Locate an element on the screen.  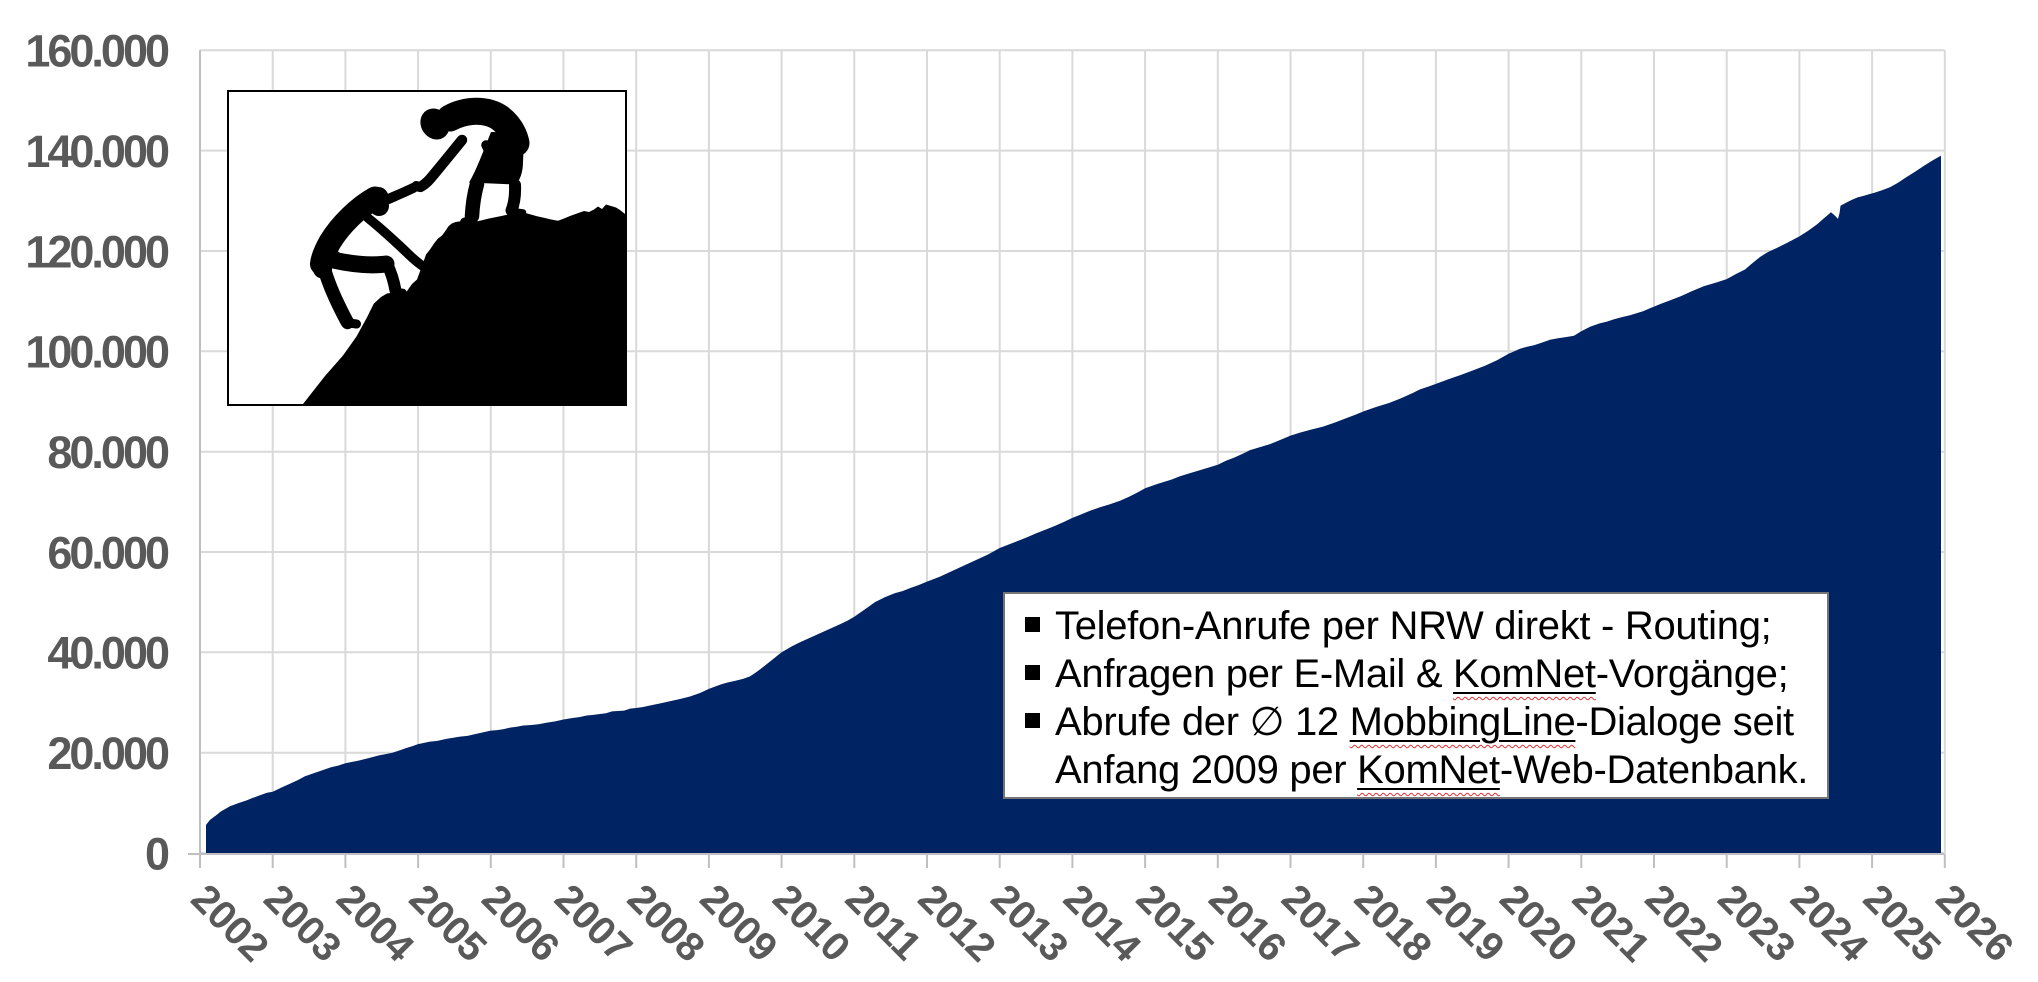
svg-text: 2007 is located at coordinates (593, 923).